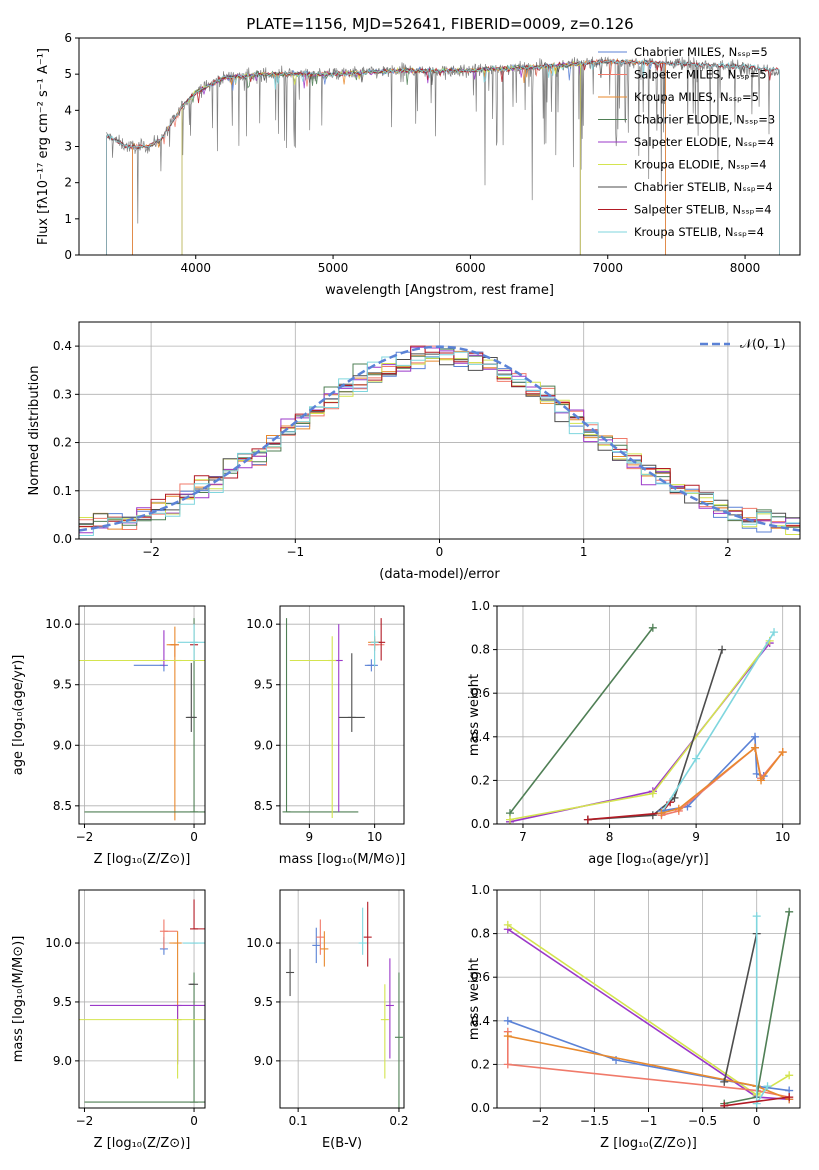 The image size is (819, 1170). What do you see at coordinates (62, 539) in the screenshot?
I see `y-tick-label: 0.0` at bounding box center [62, 539].